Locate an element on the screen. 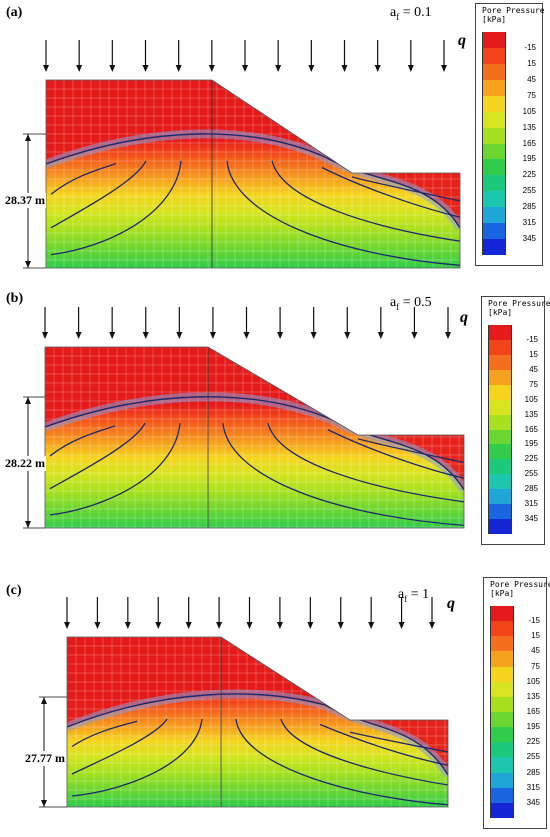 The width and height of the screenshot is (550, 837). panel-label: (a) is located at coordinates (14, 12).